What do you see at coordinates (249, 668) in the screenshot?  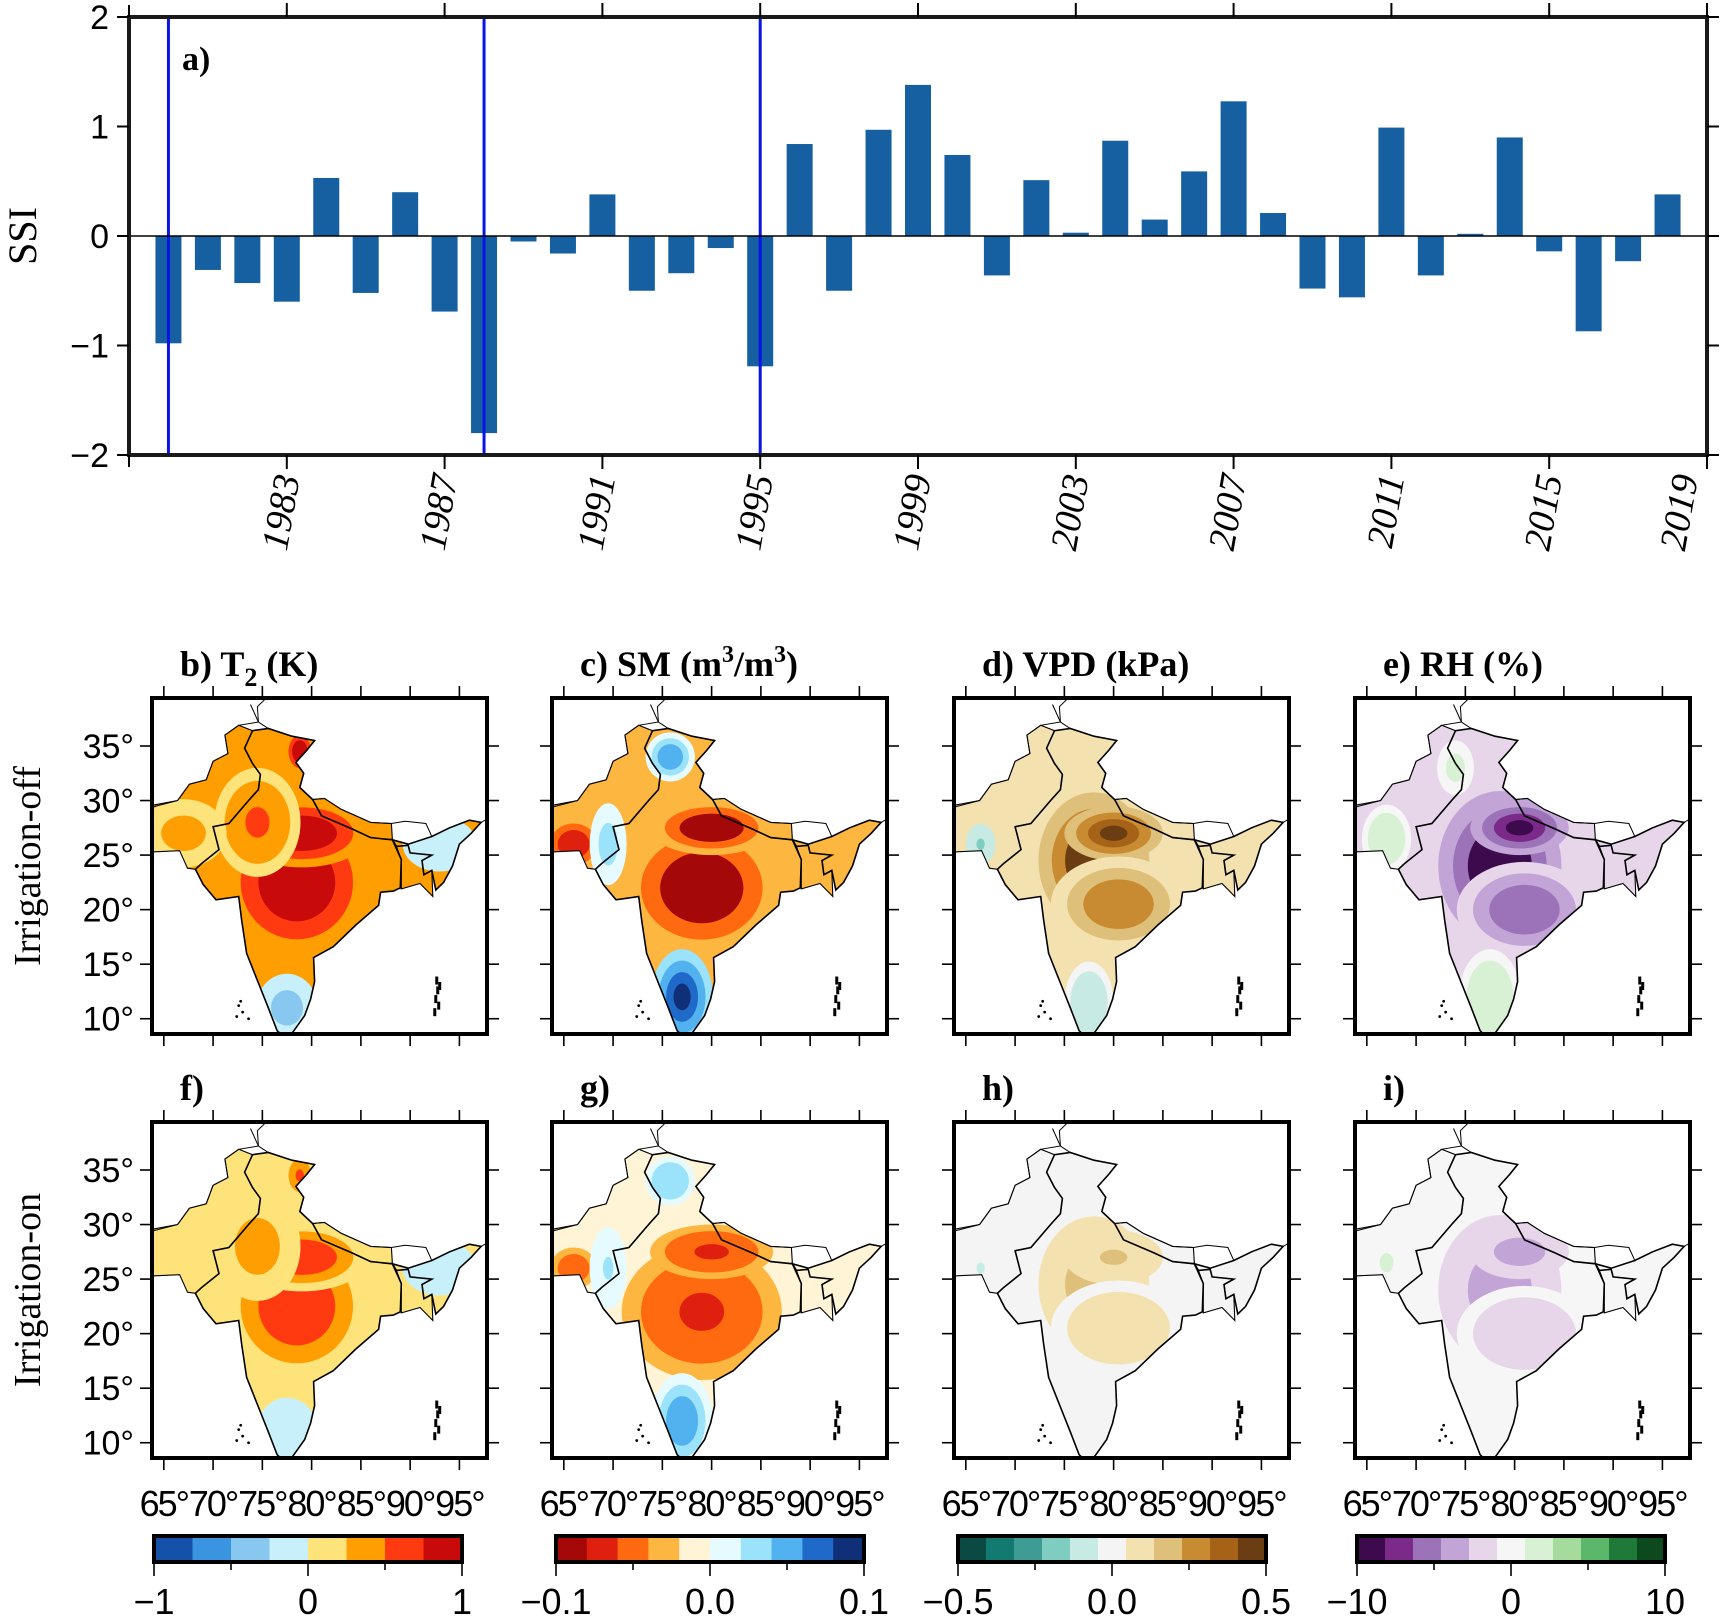 I see `panel-title-b: b) T2 (K)` at bounding box center [249, 668].